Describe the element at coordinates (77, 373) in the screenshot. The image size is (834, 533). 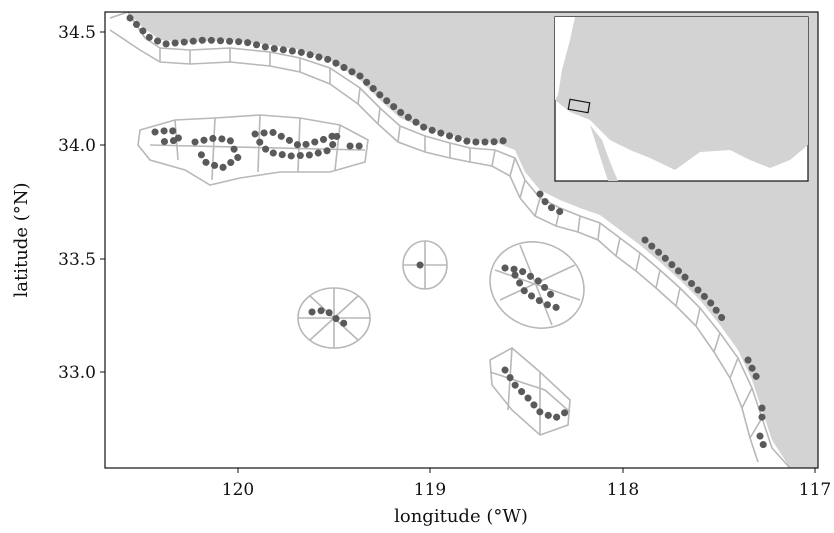
I see `y-tick-label: 33.0` at that location.